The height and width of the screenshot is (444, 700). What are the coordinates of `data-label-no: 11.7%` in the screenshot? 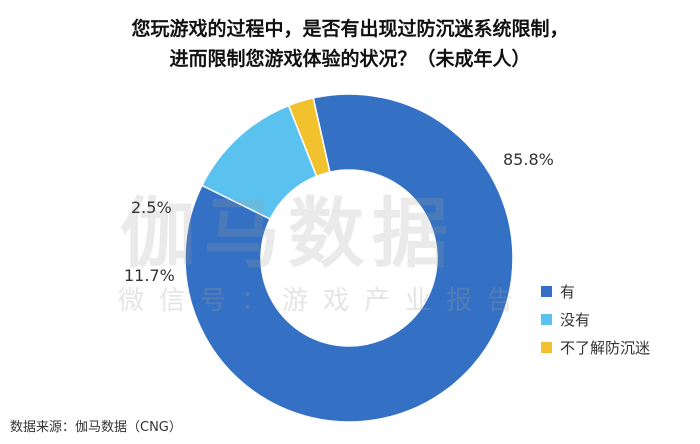 It's located at (149, 275).